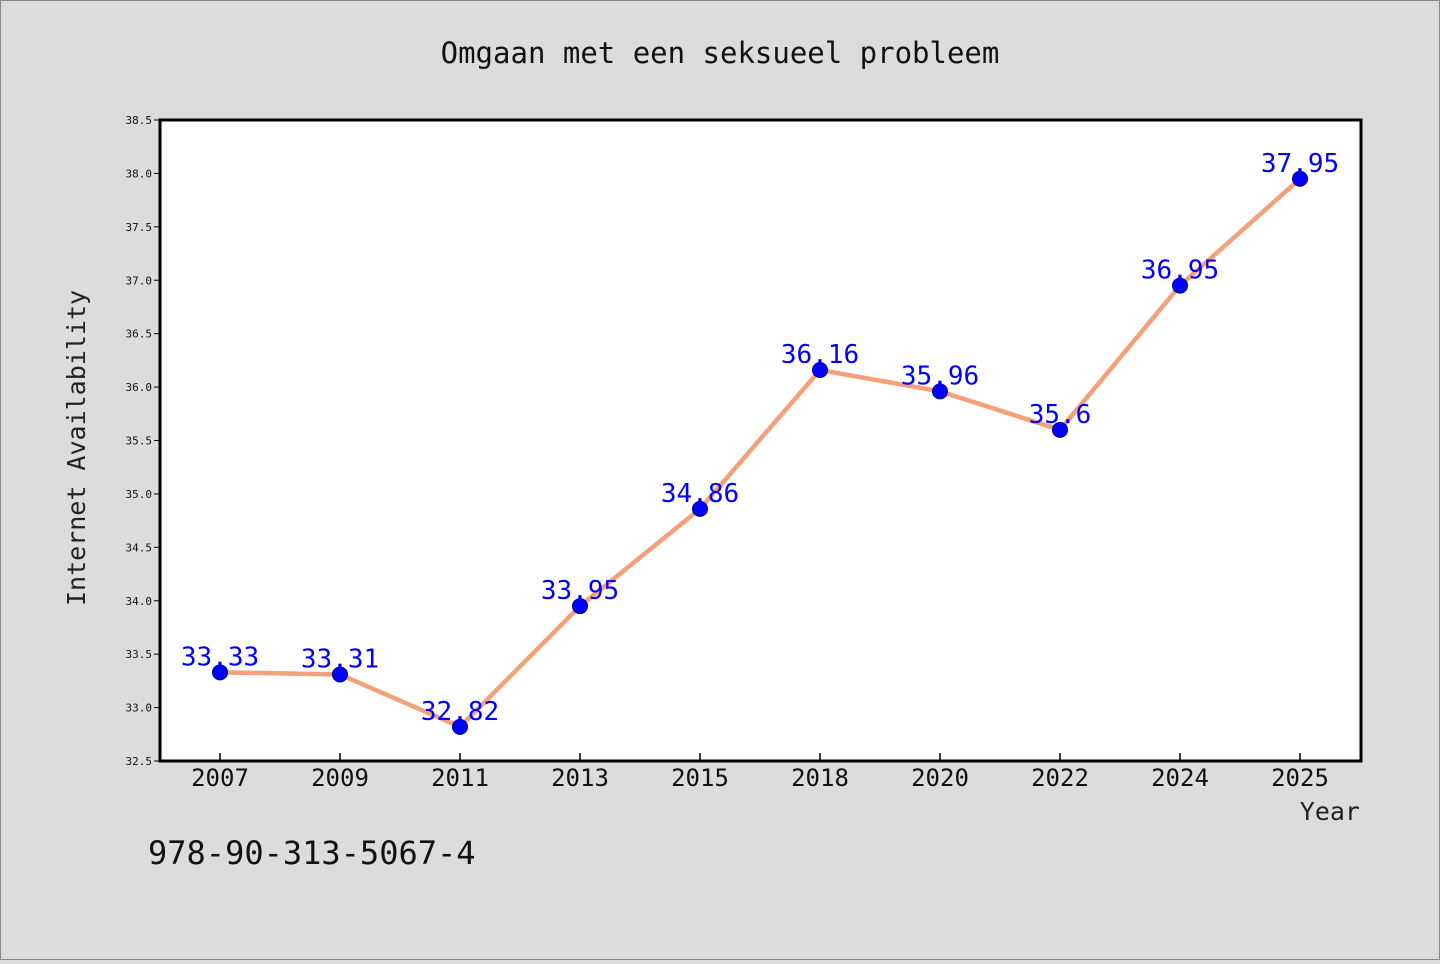 This screenshot has height=964, width=1440. What do you see at coordinates (760, 772) in the screenshot?
I see `x-axis: 2007 2009 2011 2013 2015 2018 2020 2022 2024 2025` at bounding box center [760, 772].